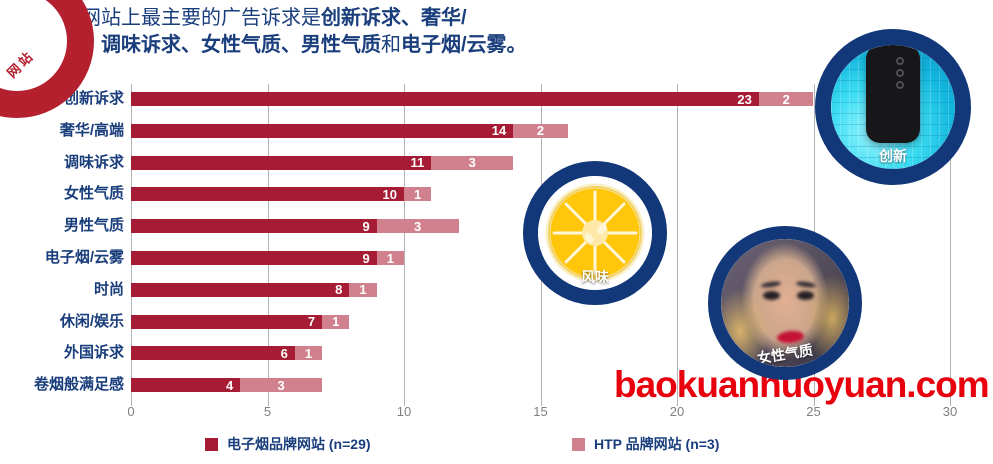  I want to click on photo-badge-flavor: 风味, so click(595, 233).